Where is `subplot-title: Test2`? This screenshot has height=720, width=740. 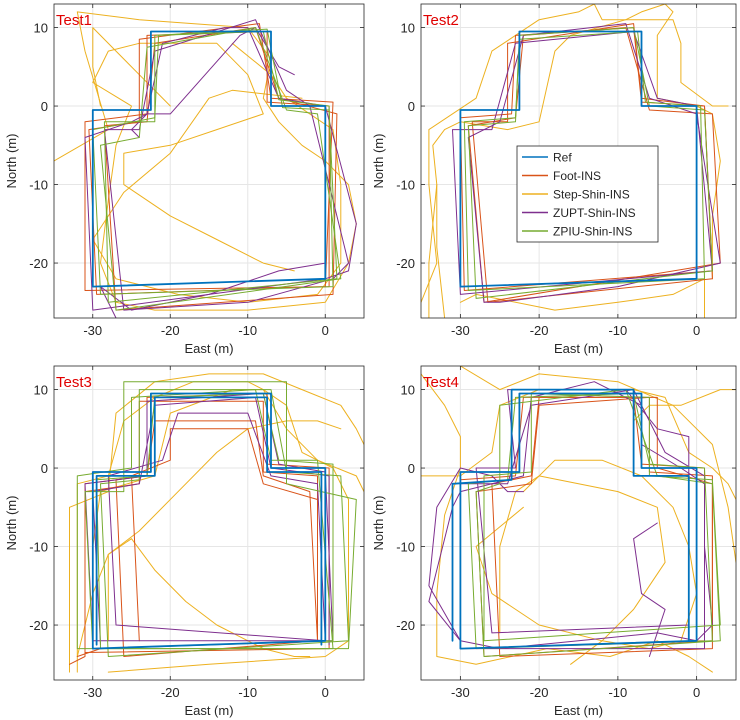
subplot-title: Test2 is located at coordinates (441, 20).